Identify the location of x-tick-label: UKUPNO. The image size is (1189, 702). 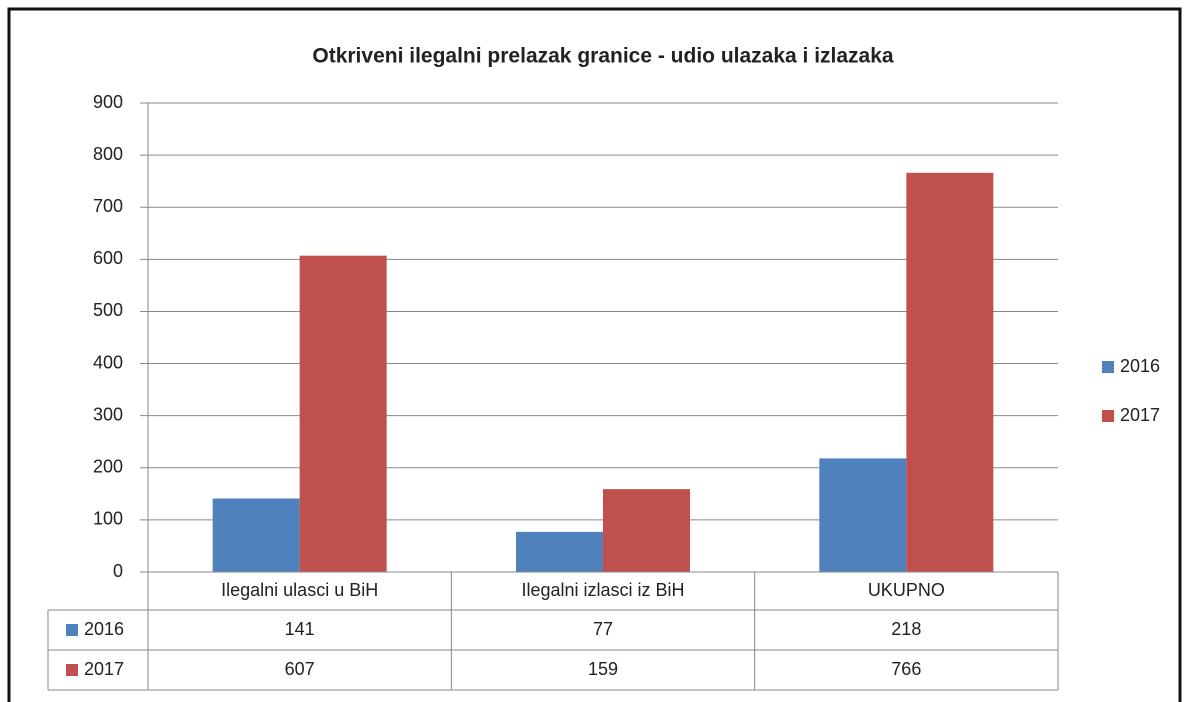
(906, 590).